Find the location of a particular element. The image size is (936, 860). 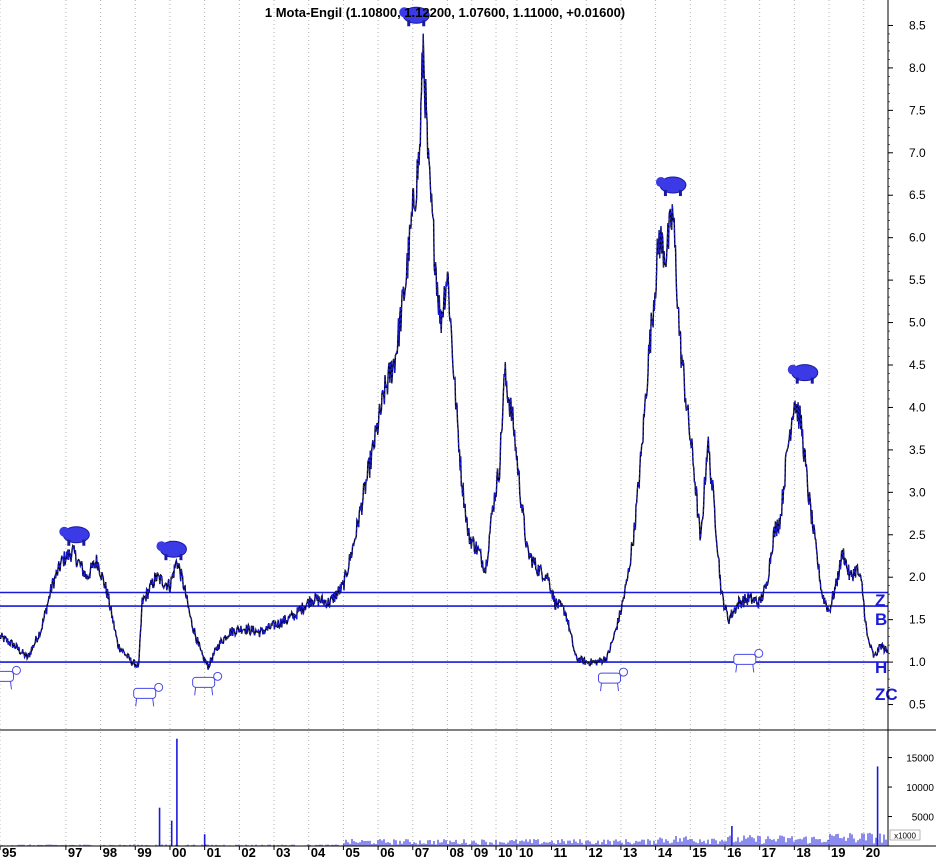

volume-tick-label: 10000 is located at coordinates (920, 788).